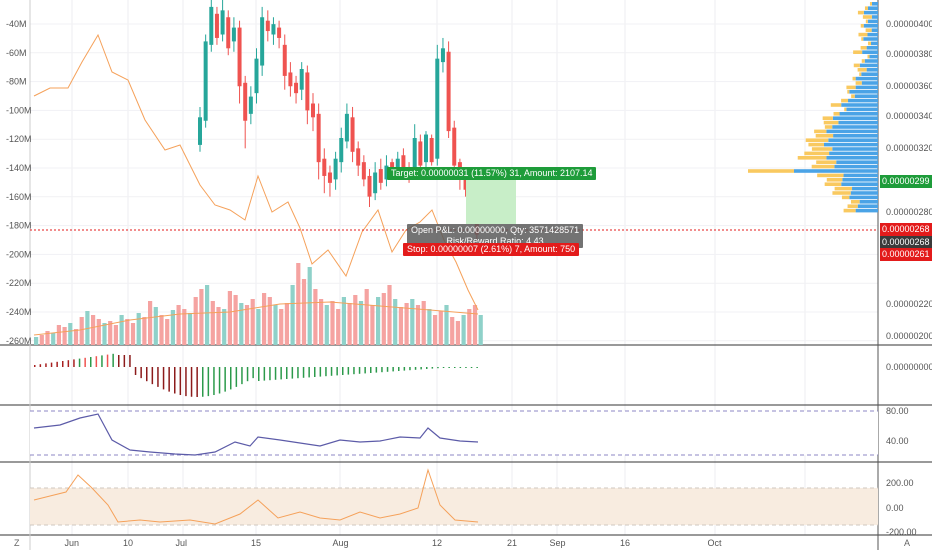 The width and height of the screenshot is (932, 550). I want to click on current-price-label: 0.00000299, so click(906, 181).